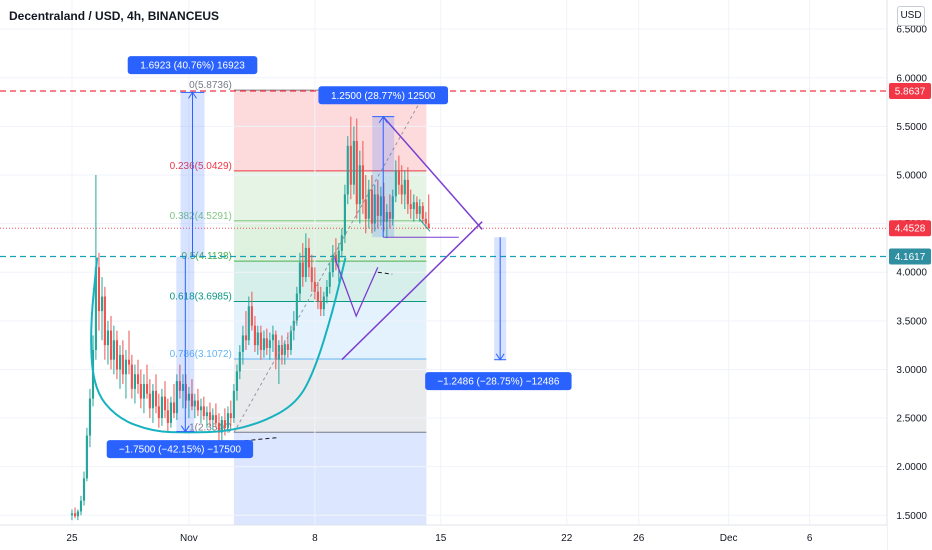 The height and width of the screenshot is (550, 932). What do you see at coordinates (206, 256) in the screenshot?
I see `fib-label: 0.5(4.1138)` at bounding box center [206, 256].